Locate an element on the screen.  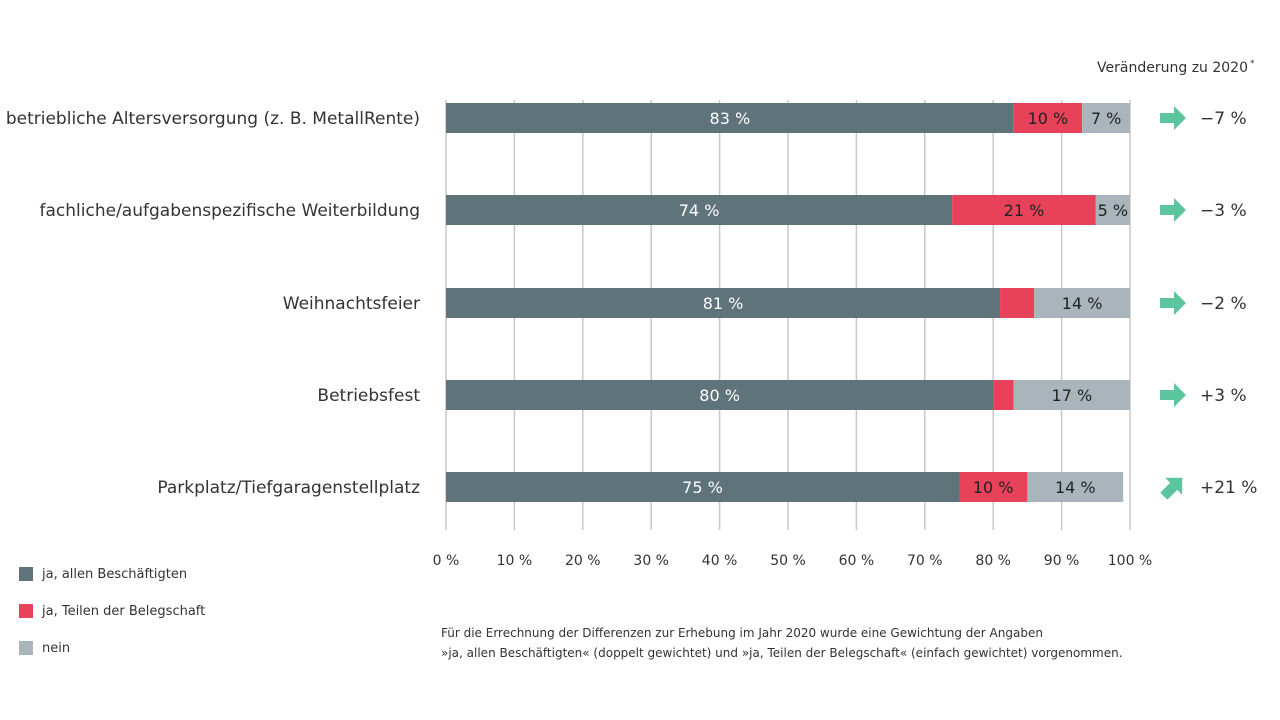
bar-value-label-r1-s0: 74 % is located at coordinates (699, 210).